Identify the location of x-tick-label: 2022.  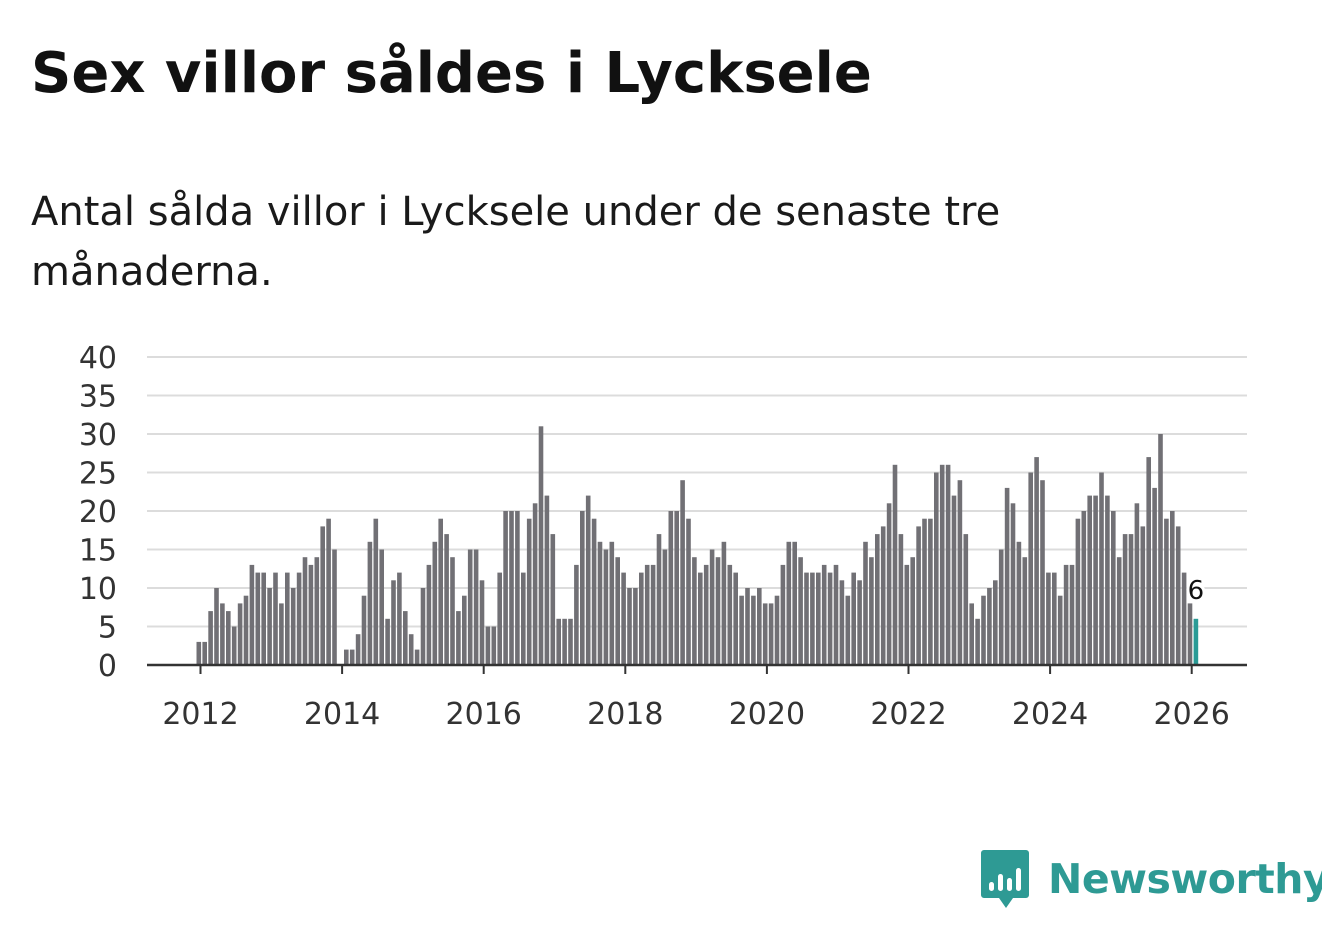
(908, 714).